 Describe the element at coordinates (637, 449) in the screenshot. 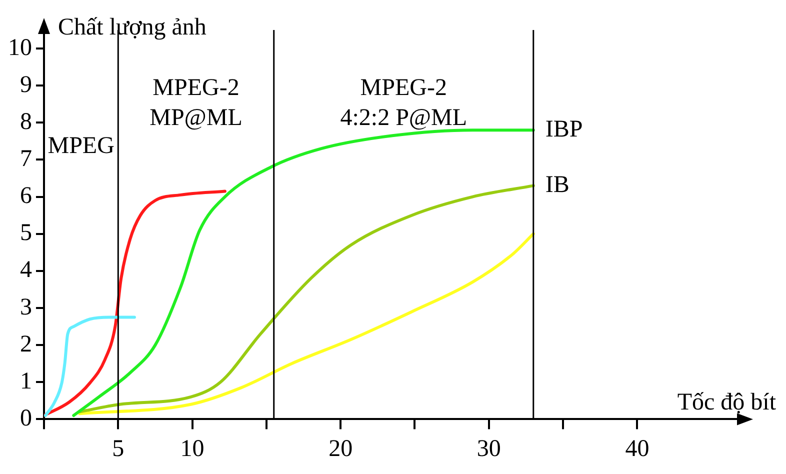

I see `x-tick-label: 40` at that location.